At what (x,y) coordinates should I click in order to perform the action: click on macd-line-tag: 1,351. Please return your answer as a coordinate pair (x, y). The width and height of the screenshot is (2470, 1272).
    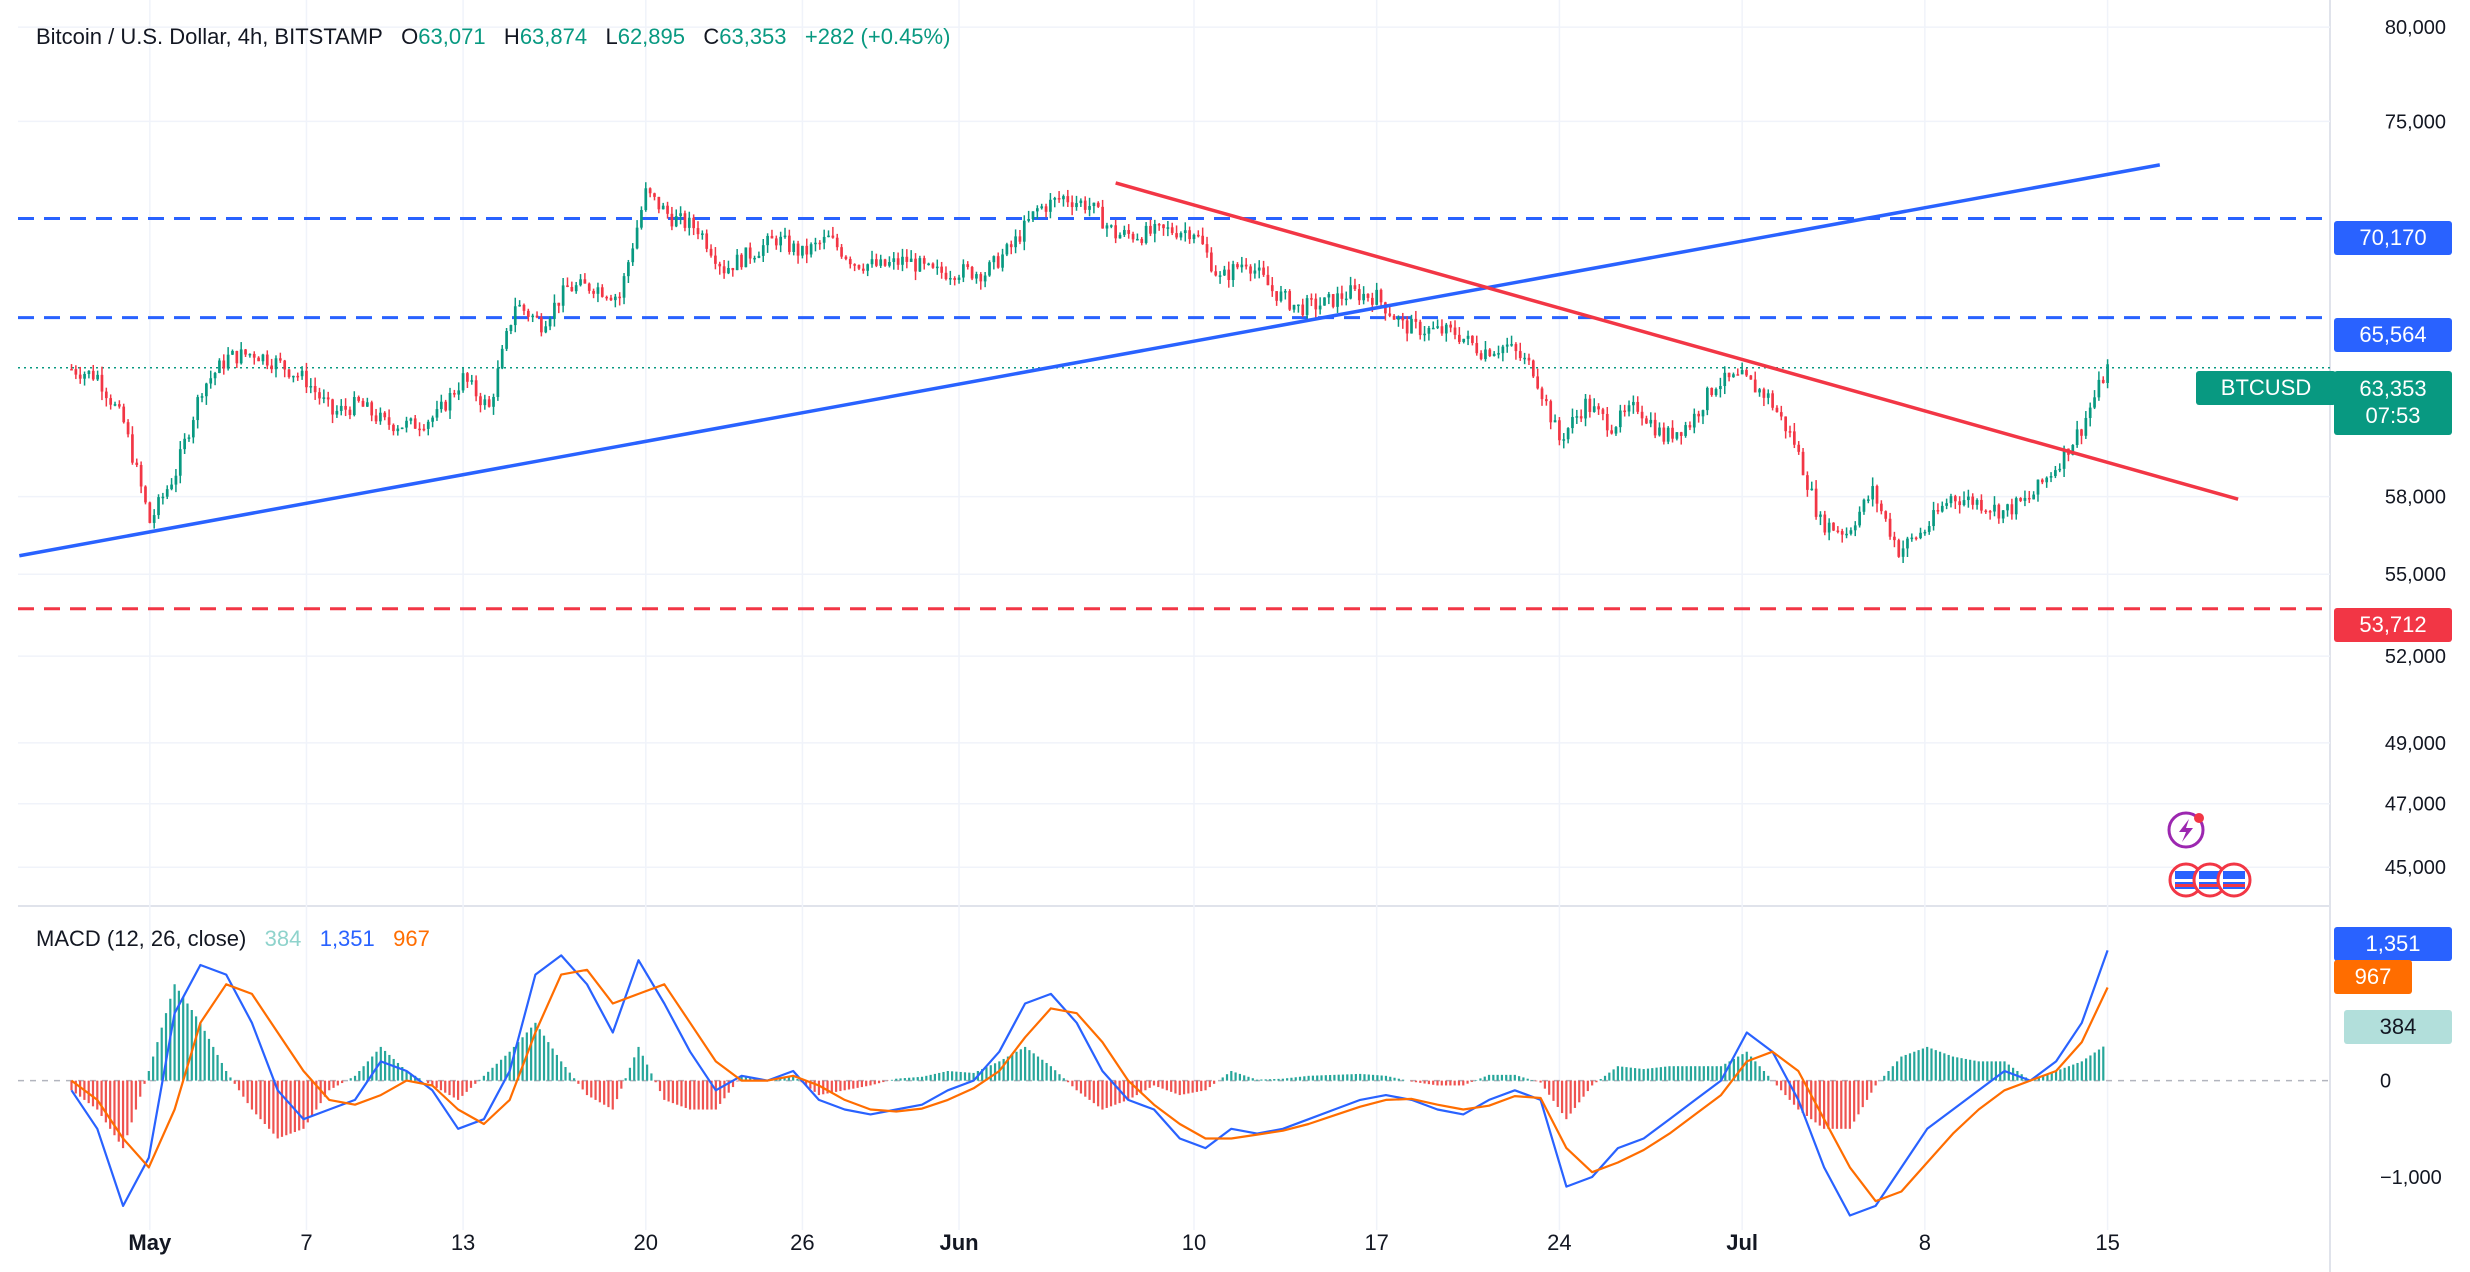
    Looking at the image, I should click on (2393, 944).